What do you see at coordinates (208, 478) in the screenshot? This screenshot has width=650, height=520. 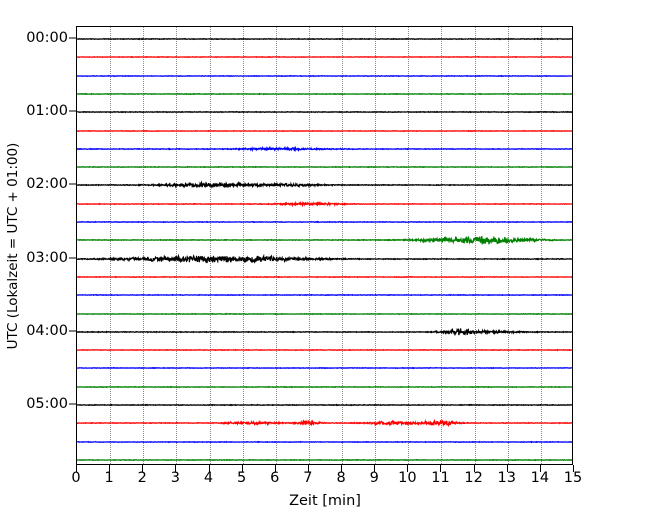 I see `x-axis-tick-label: 4` at bounding box center [208, 478].